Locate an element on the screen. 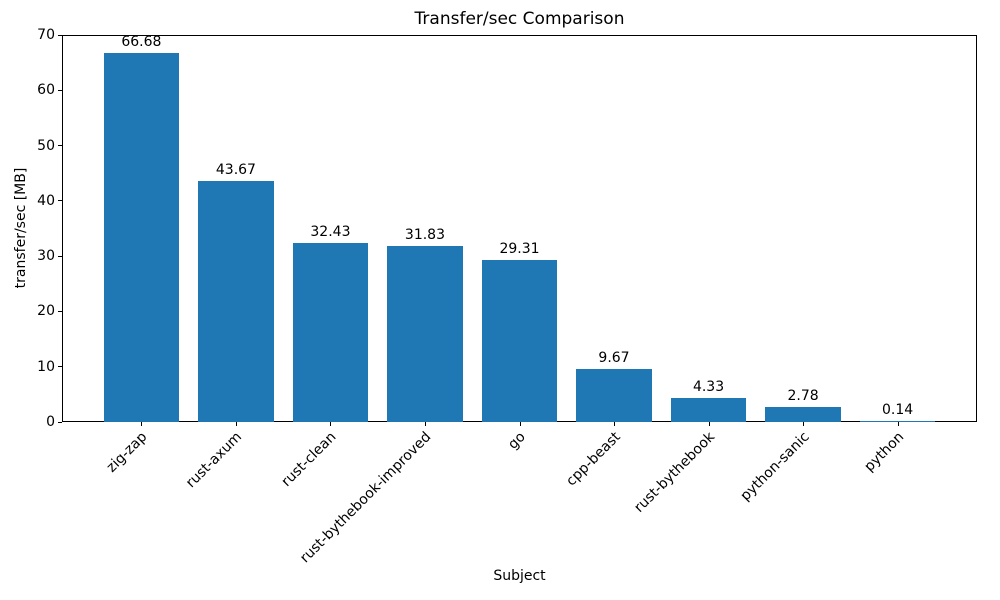 The width and height of the screenshot is (1000, 600). x-tick-label: rust-axum is located at coordinates (214, 460).